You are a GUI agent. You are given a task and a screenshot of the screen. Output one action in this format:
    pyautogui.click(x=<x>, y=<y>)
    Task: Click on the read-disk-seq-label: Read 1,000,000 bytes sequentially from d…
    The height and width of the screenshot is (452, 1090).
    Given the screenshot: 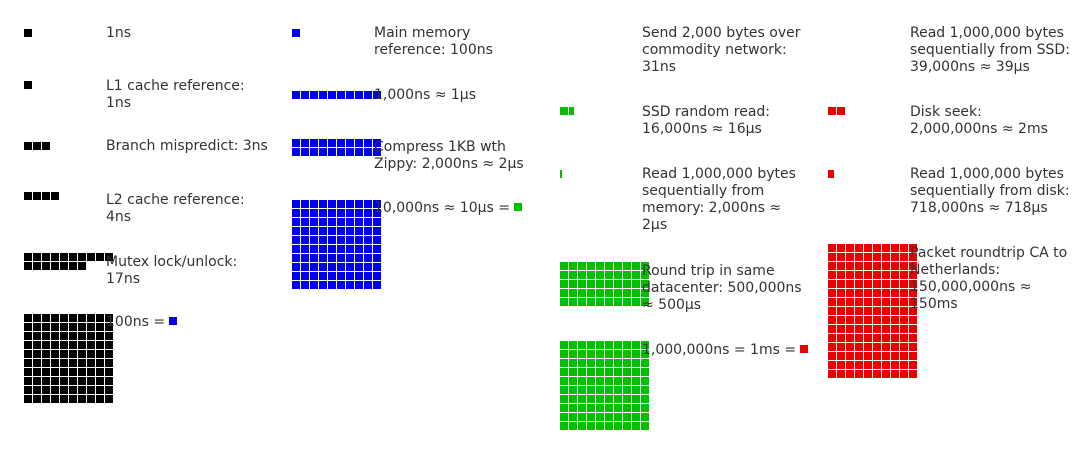 What is the action you would take?
    pyautogui.click(x=990, y=191)
    